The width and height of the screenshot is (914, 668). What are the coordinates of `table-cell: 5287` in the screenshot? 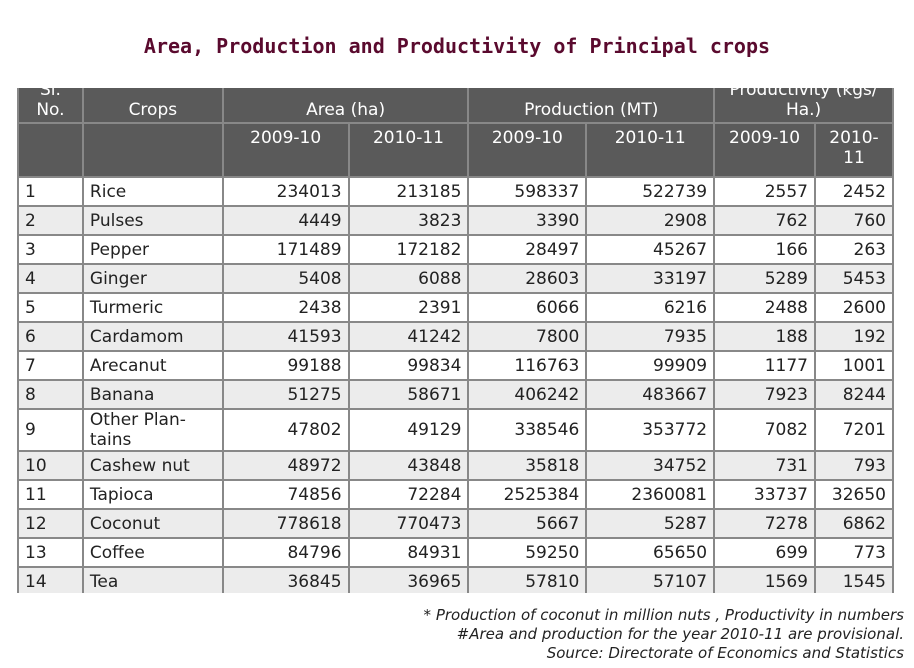 It's located at (650, 523).